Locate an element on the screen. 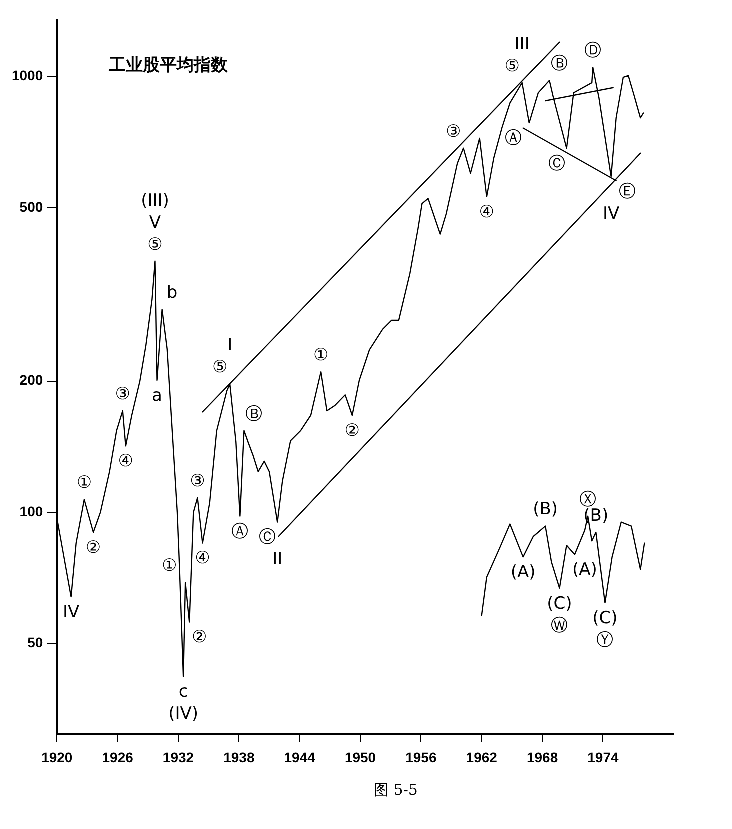 Image resolution: width=732 pixels, height=829 pixels. y-tick-label: 500 is located at coordinates (32, 206).